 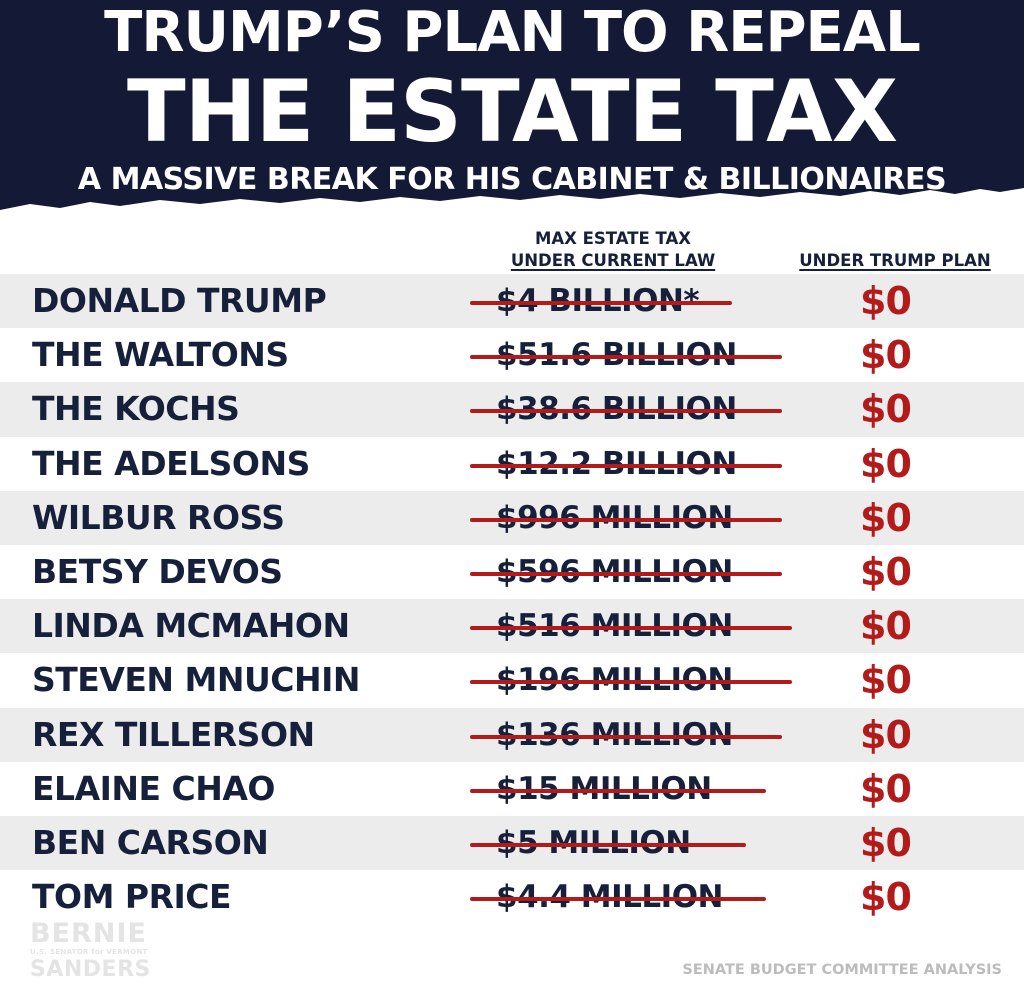 I want to click on table-row: THE KOCHS $38.6 BILLION $0, so click(x=512, y=409).